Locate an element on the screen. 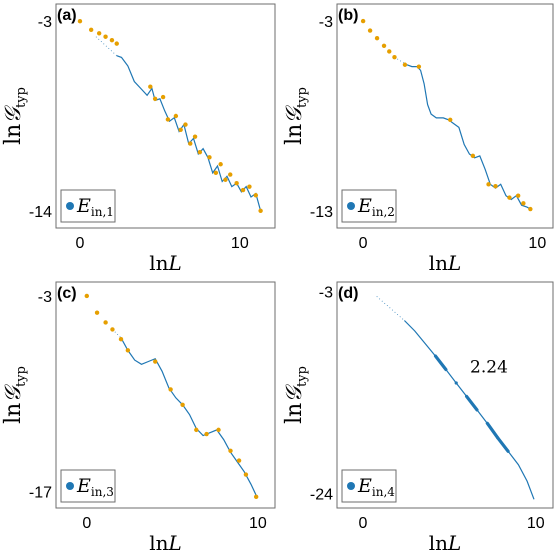  legend-label: Ein,3 is located at coordinates (95, 487).